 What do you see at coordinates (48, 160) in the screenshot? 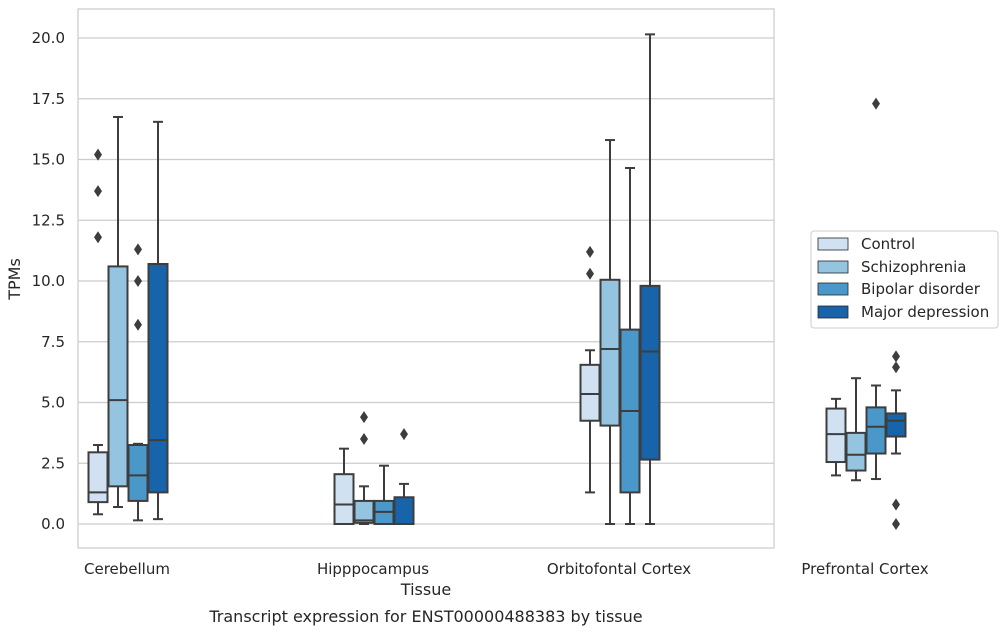
I see `y-tick-label: 15.0` at bounding box center [48, 160].